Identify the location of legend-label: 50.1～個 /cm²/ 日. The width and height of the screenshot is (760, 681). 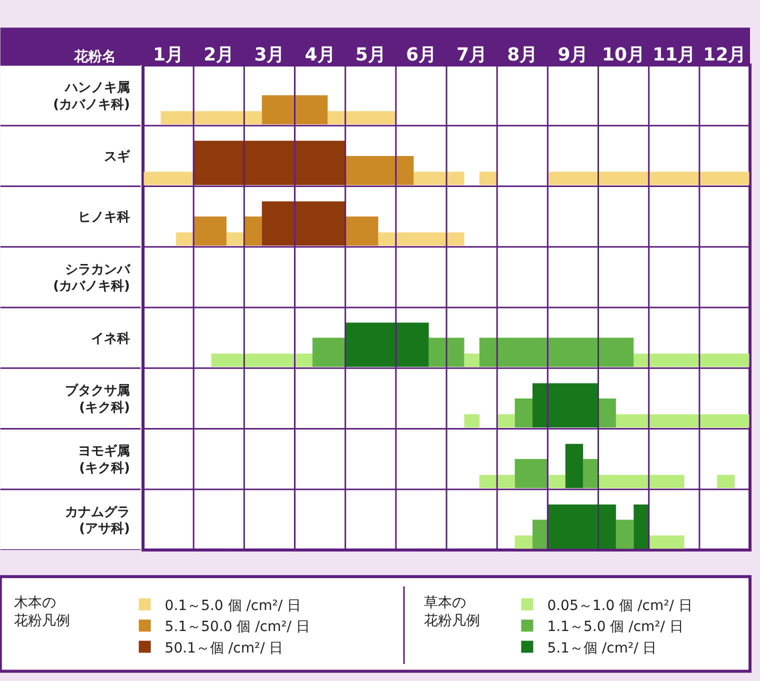
(224, 648).